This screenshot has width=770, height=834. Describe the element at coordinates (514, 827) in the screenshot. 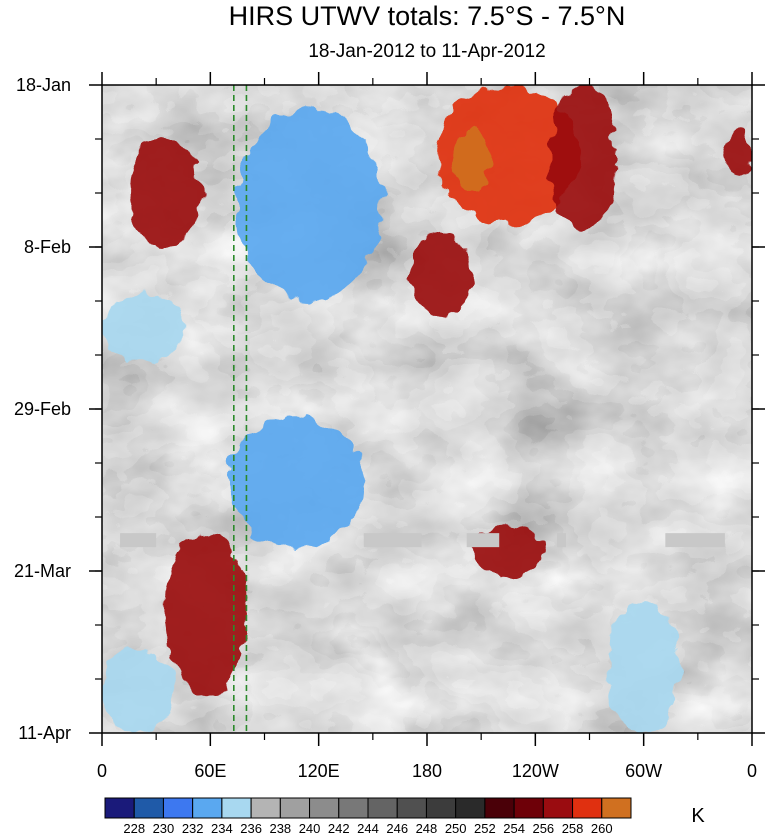

I see `colorbar-label-13: 254` at that location.